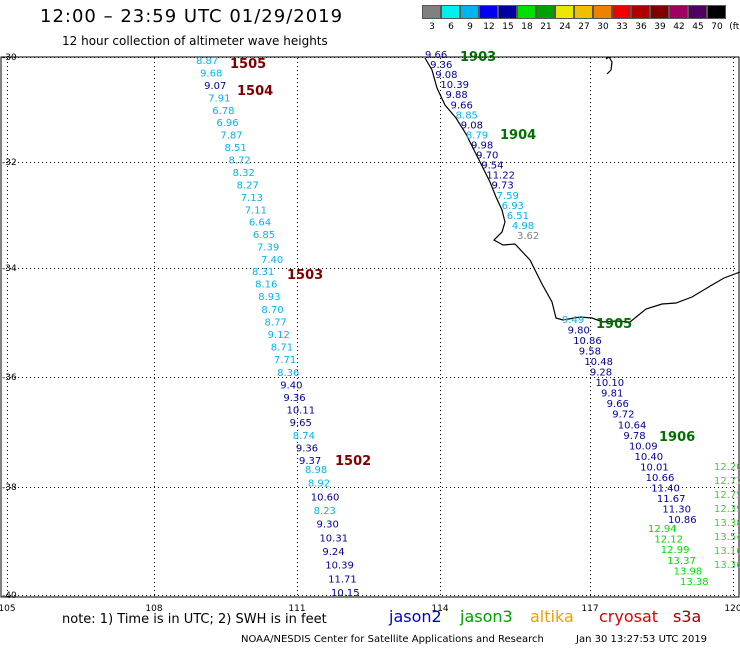 This screenshot has height=650, width=740. What do you see at coordinates (266, 285) in the screenshot?
I see `swh-value: 8.16` at bounding box center [266, 285].